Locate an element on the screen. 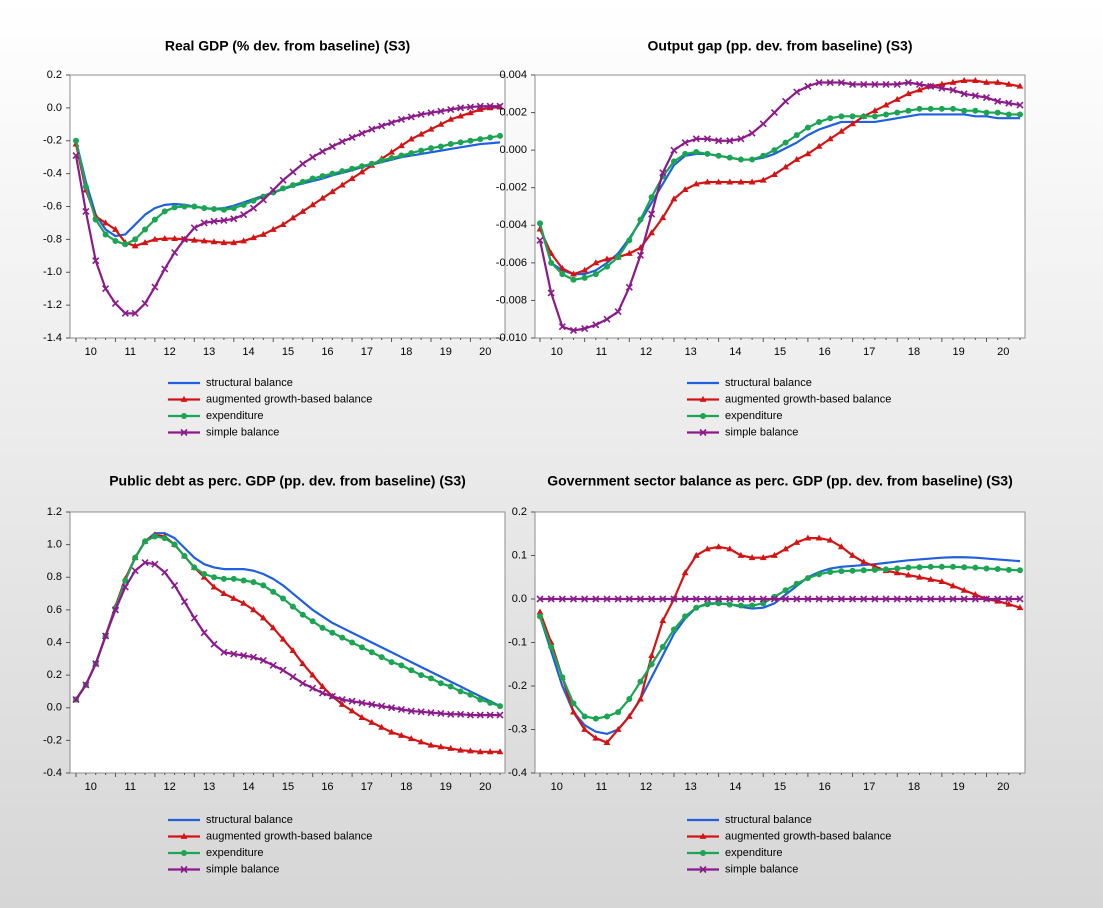 The image size is (1103, 908). x-tick-label: 19 is located at coordinates (446, 352).